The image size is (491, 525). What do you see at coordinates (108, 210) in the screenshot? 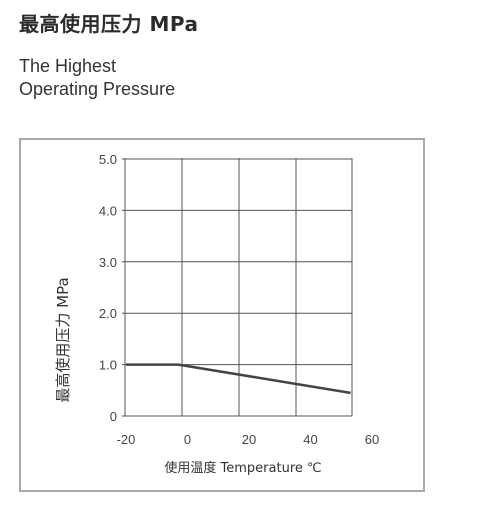
I see `y-tick-label: 4.0` at bounding box center [108, 210].